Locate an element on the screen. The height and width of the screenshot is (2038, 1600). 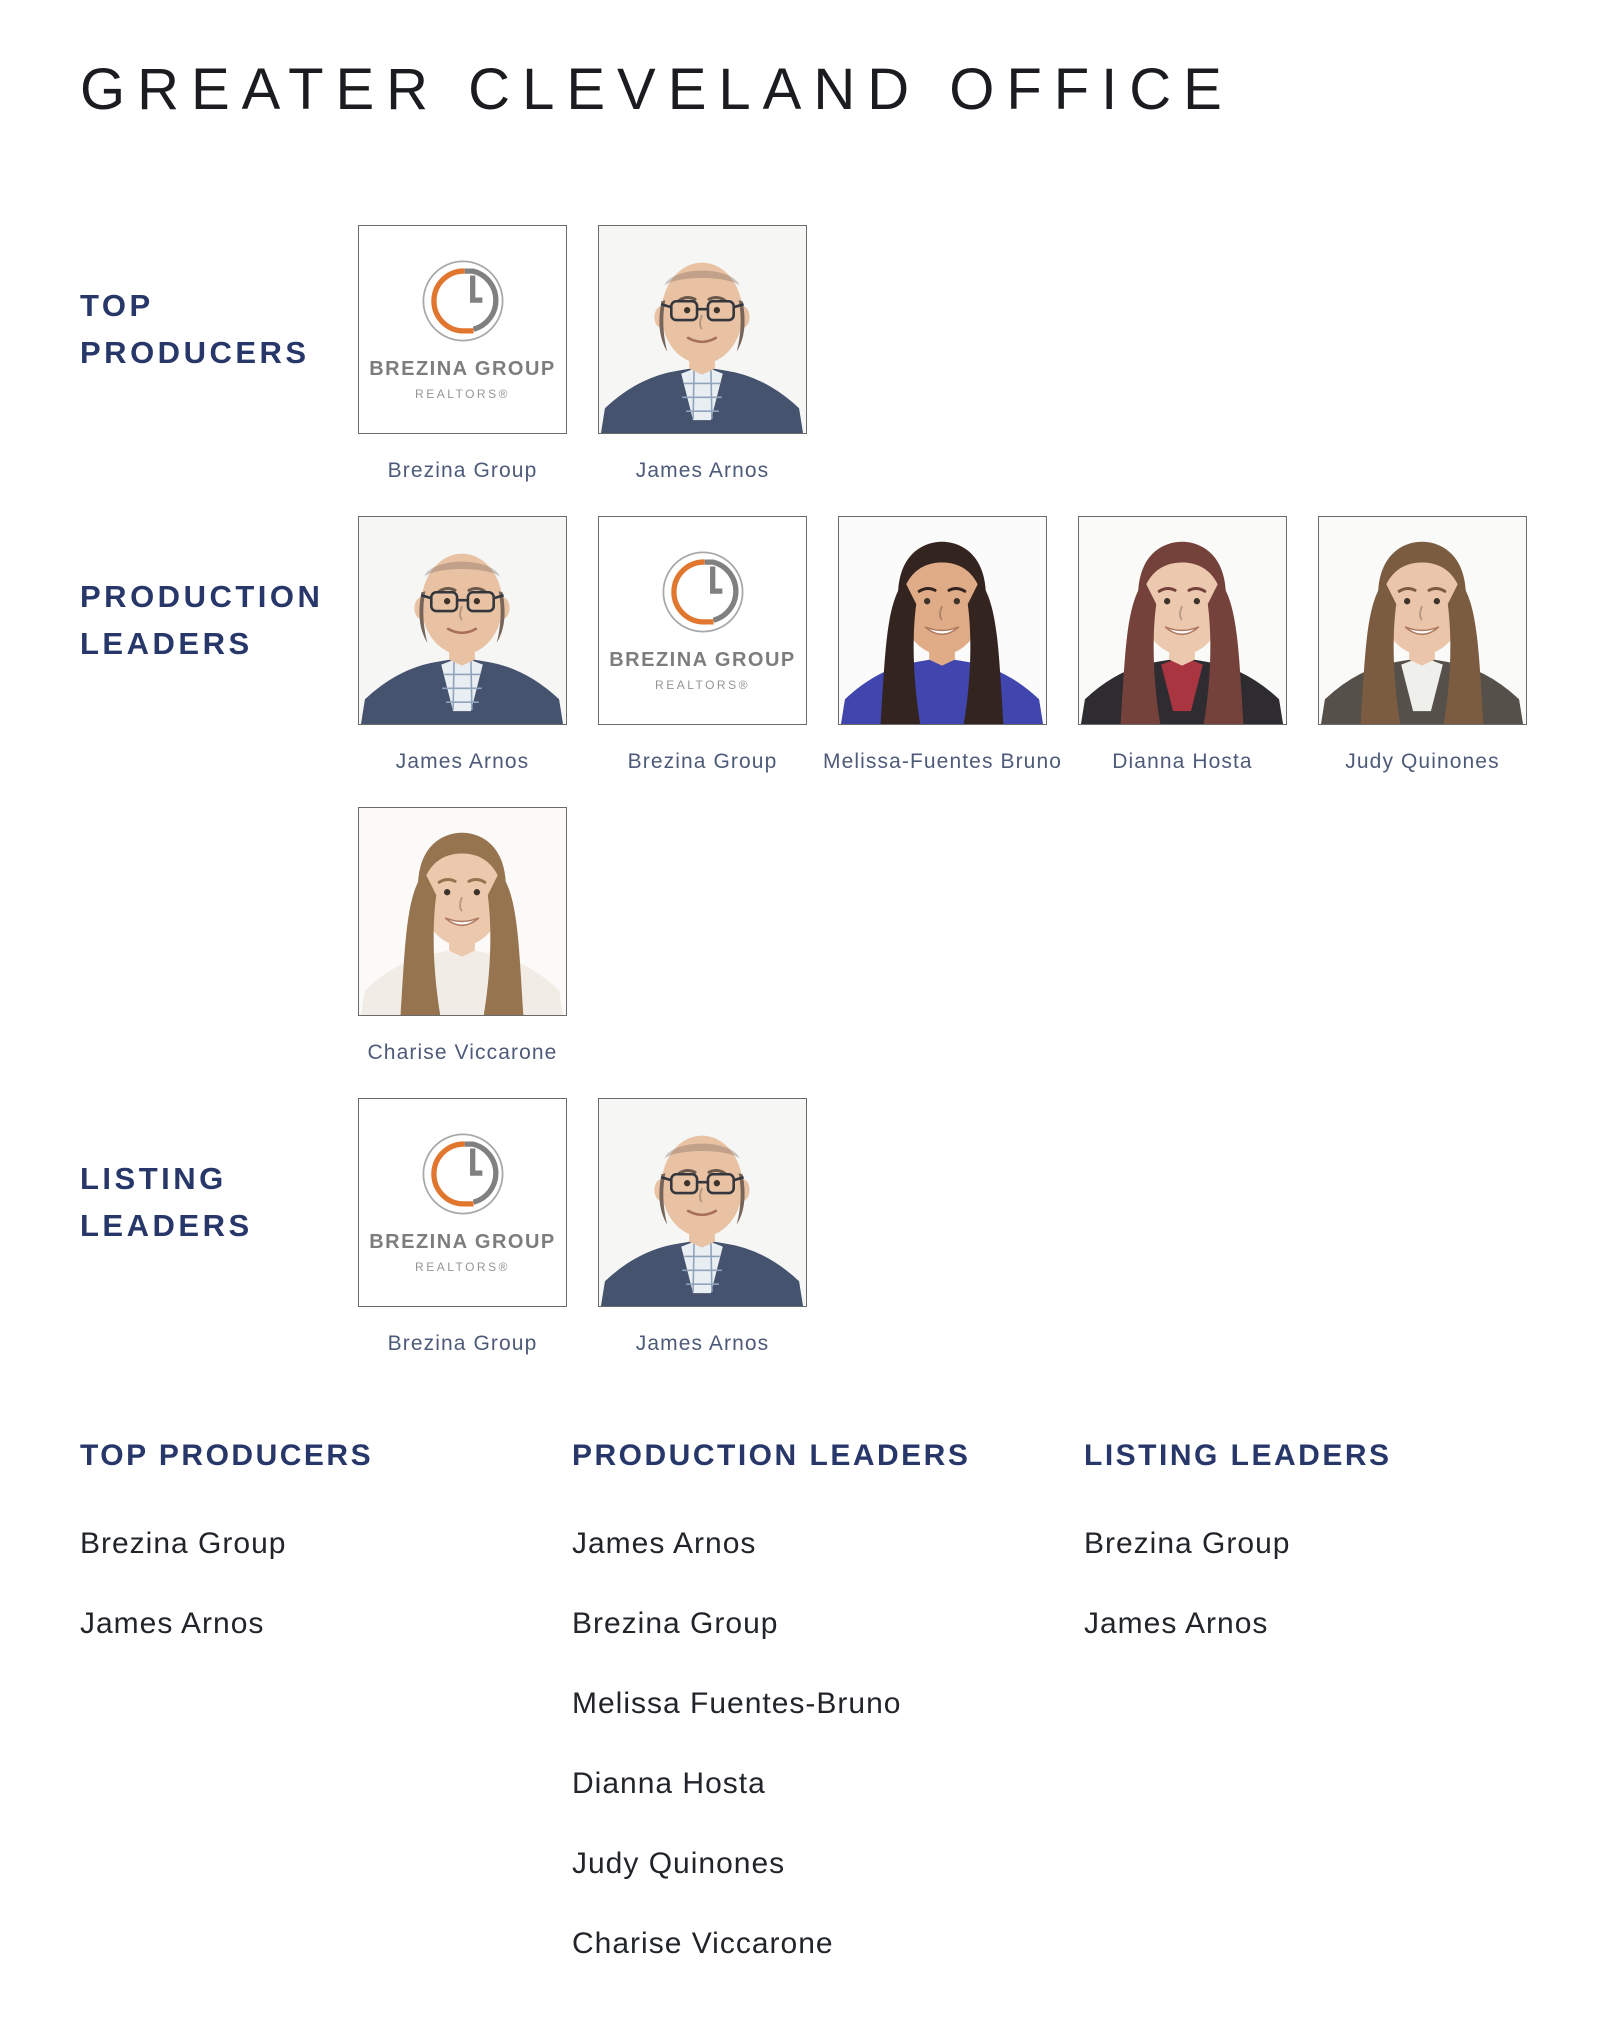
member-card-judy-quinones is located at coordinates (1422, 620).